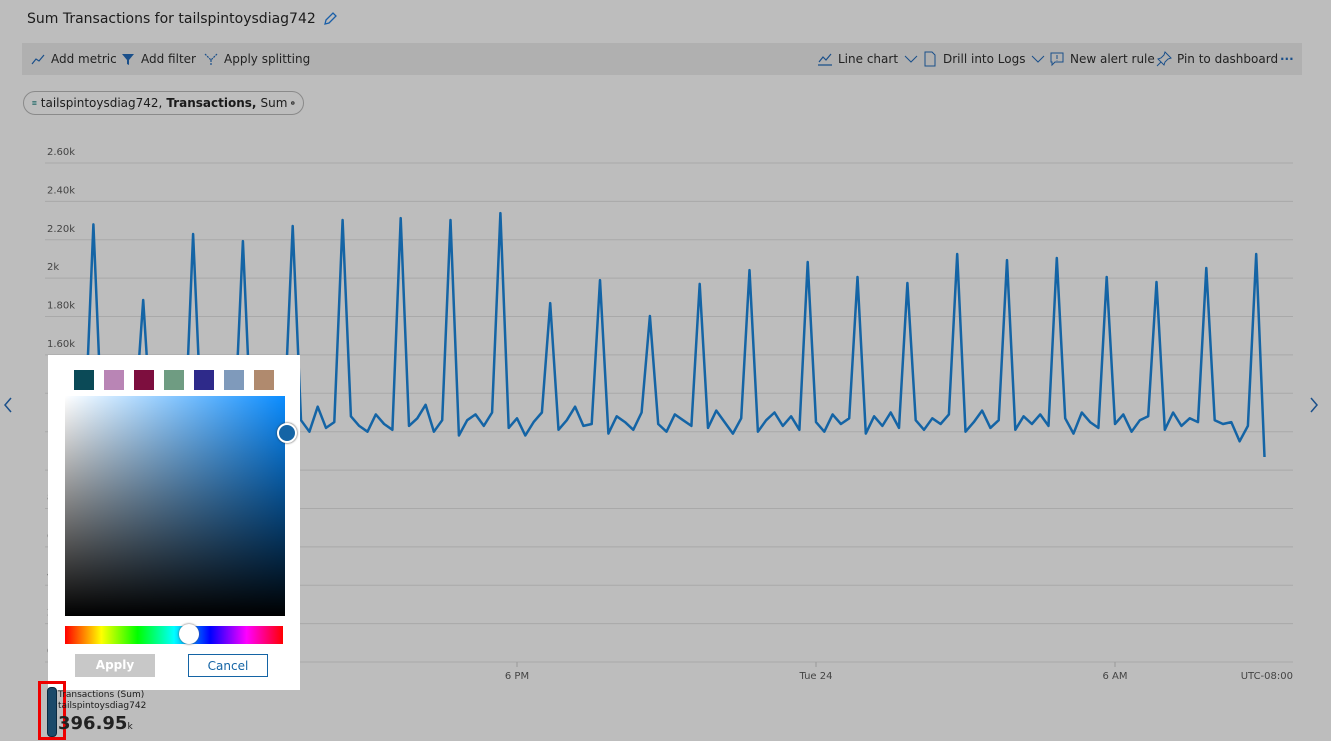  Describe the element at coordinates (101, 103) in the screenshot. I see `chip-resource: tailspintoysdiag742,` at that location.